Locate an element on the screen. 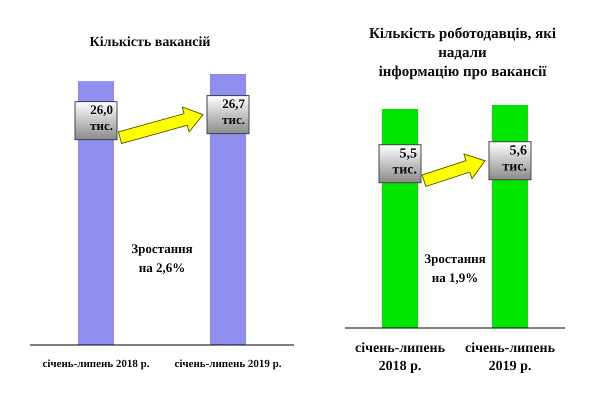 This screenshot has height=400, width=615. annotation: Зростання на 2,6% is located at coordinates (162, 258).